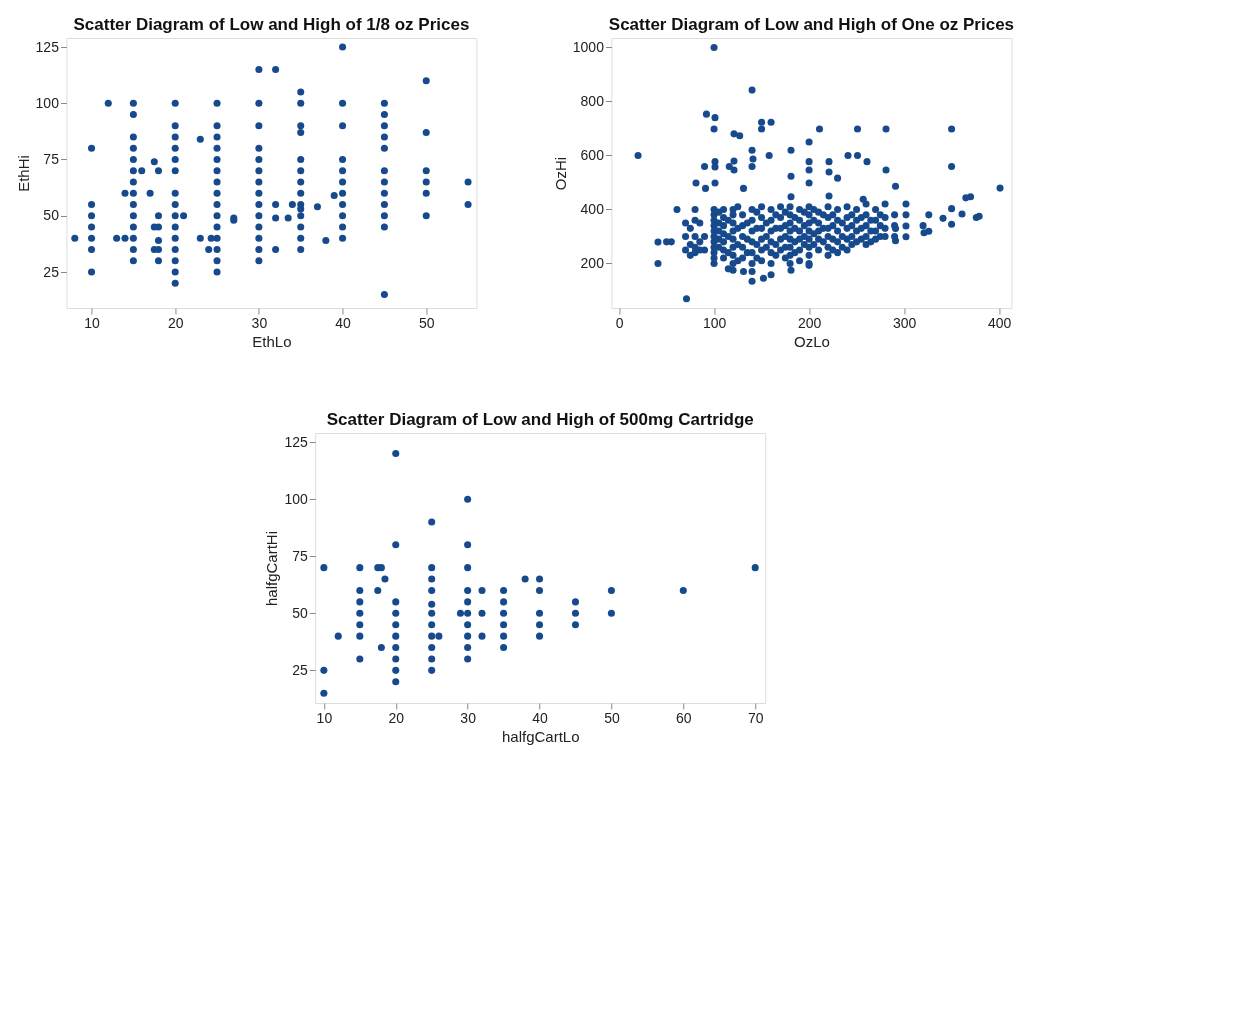  I want to click on y-tick-label: 600, so click(592, 154).